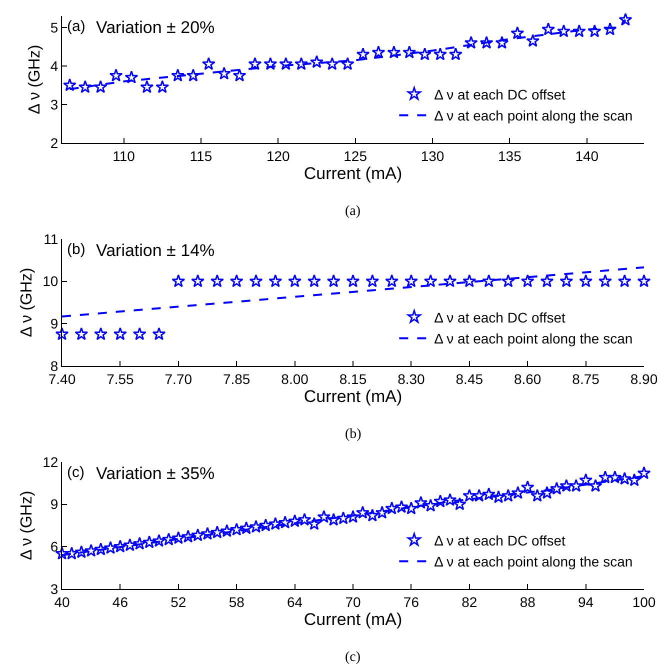  Describe the element at coordinates (50, 462) in the screenshot. I see `y-tick-label: 12` at that location.